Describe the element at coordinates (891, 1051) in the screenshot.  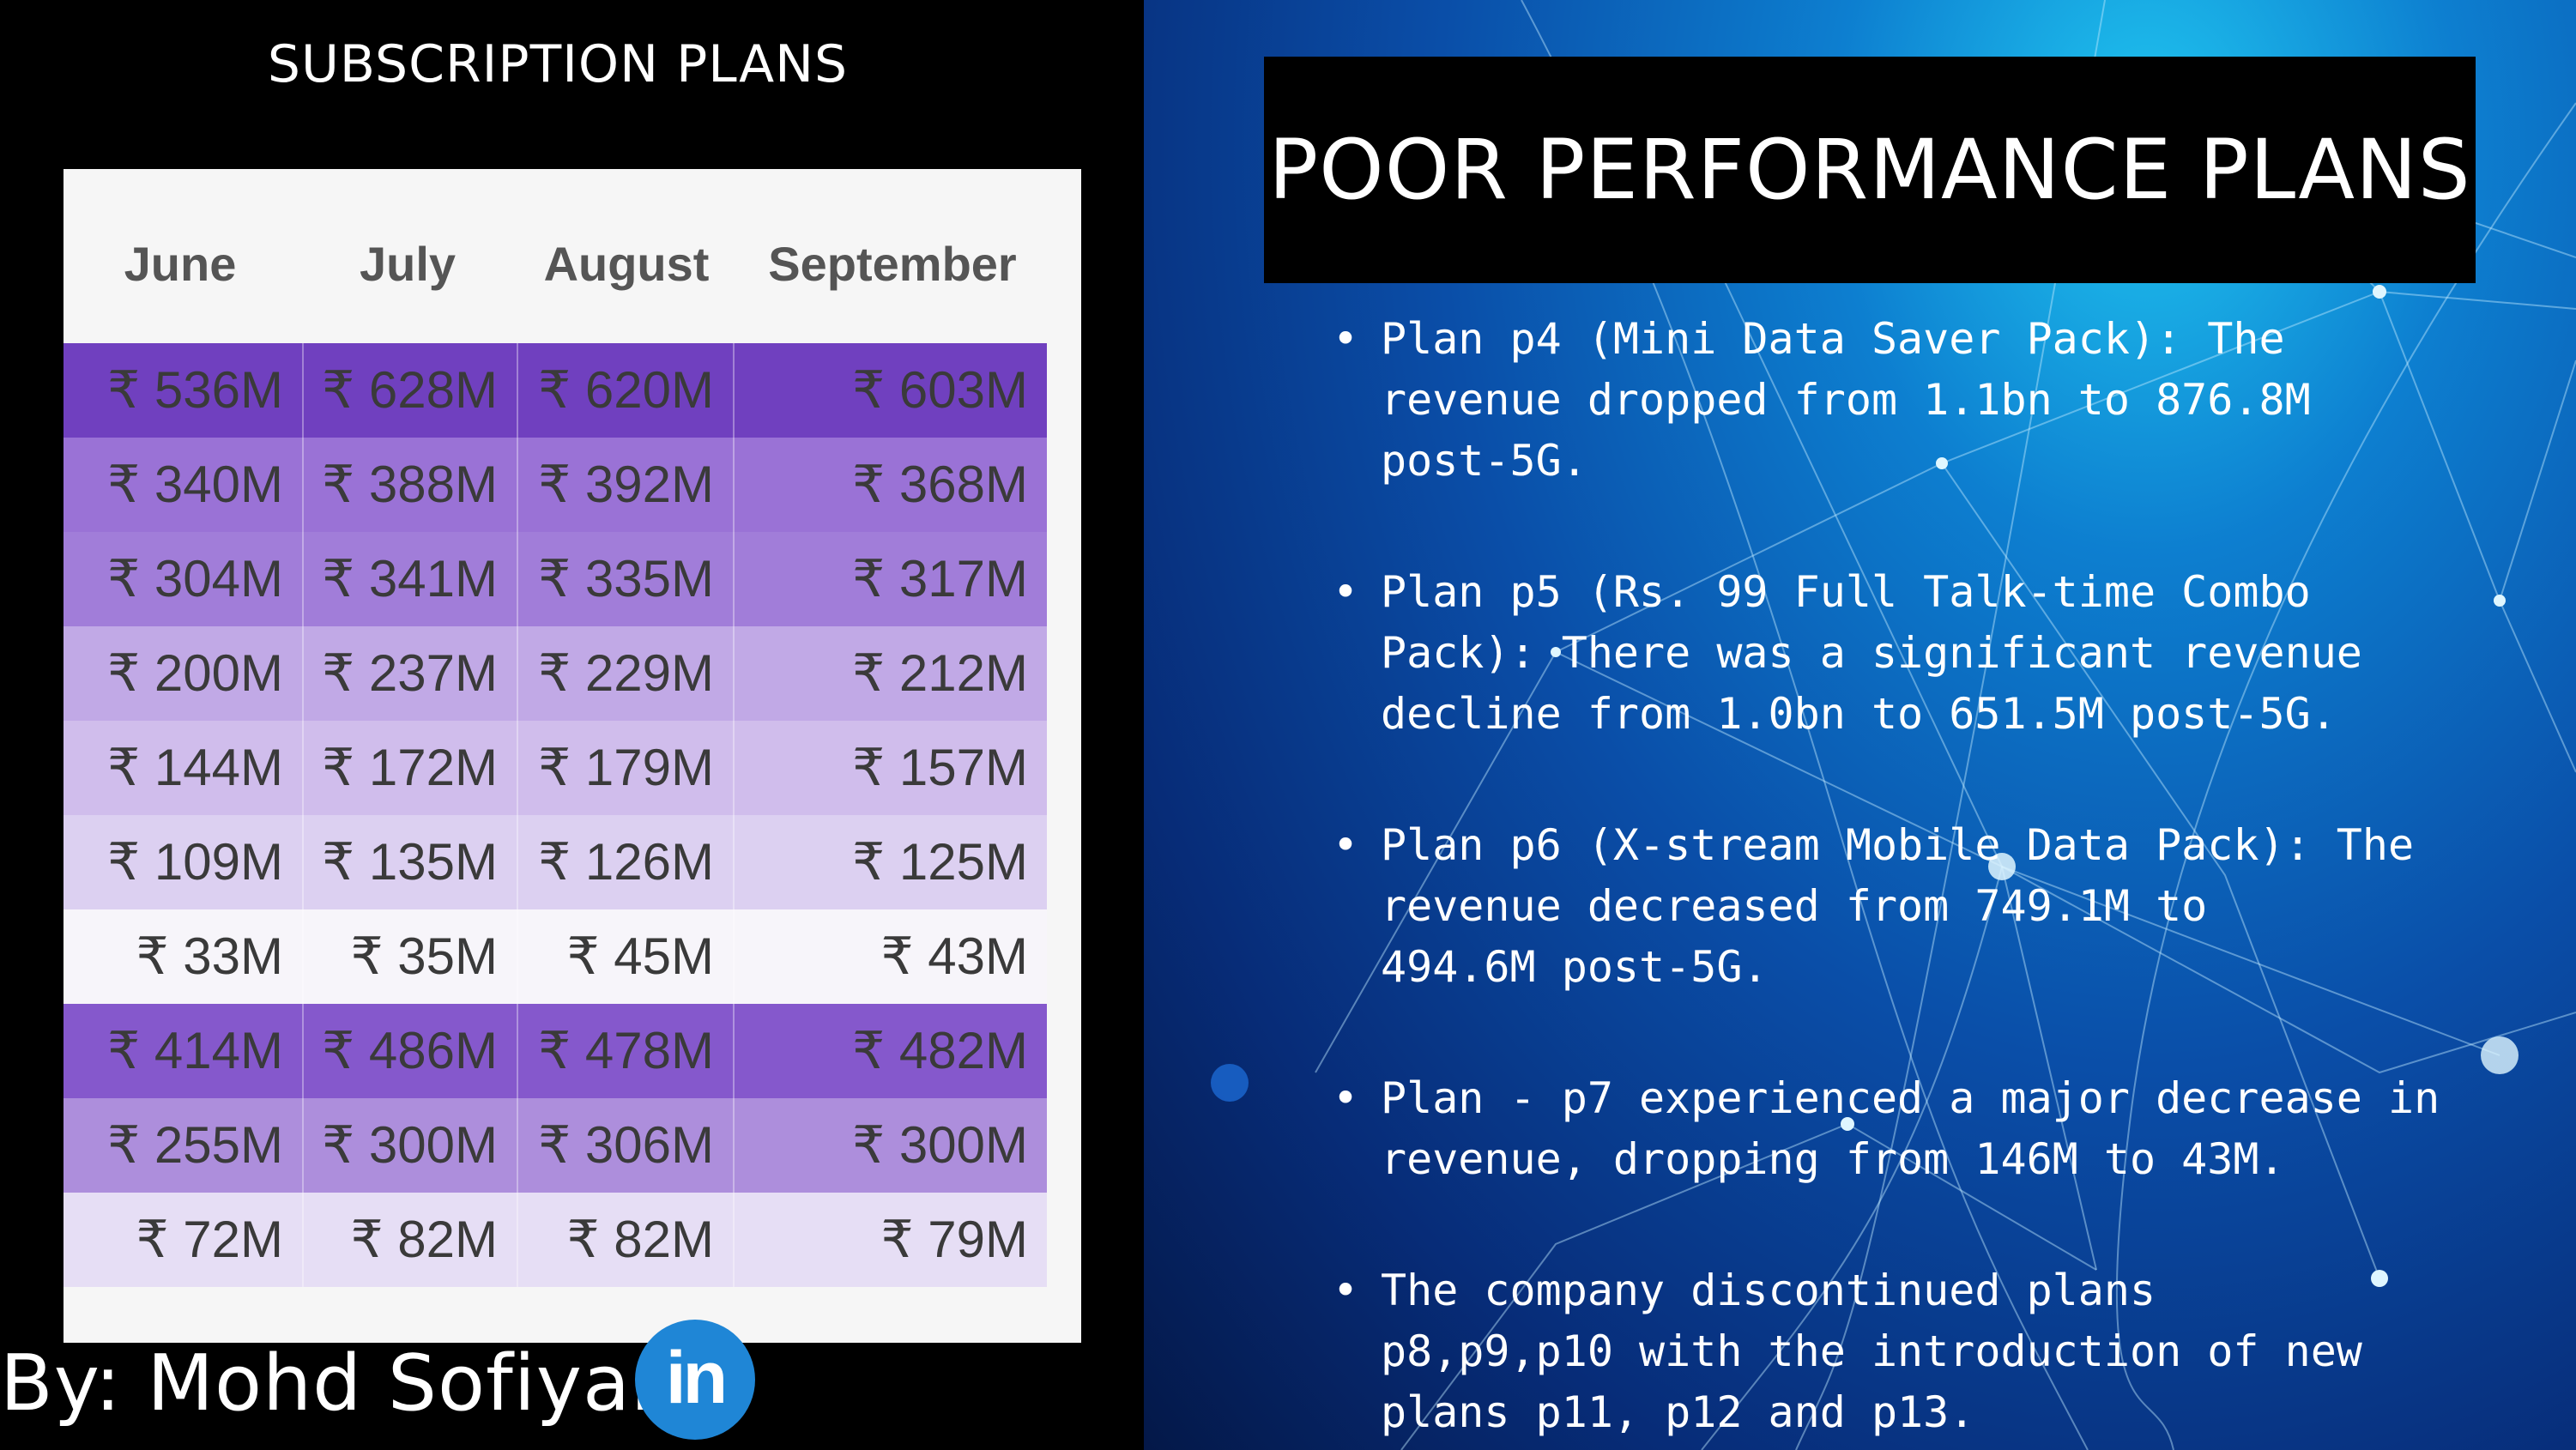
I see `cell-september: ₹ 482M` at that location.